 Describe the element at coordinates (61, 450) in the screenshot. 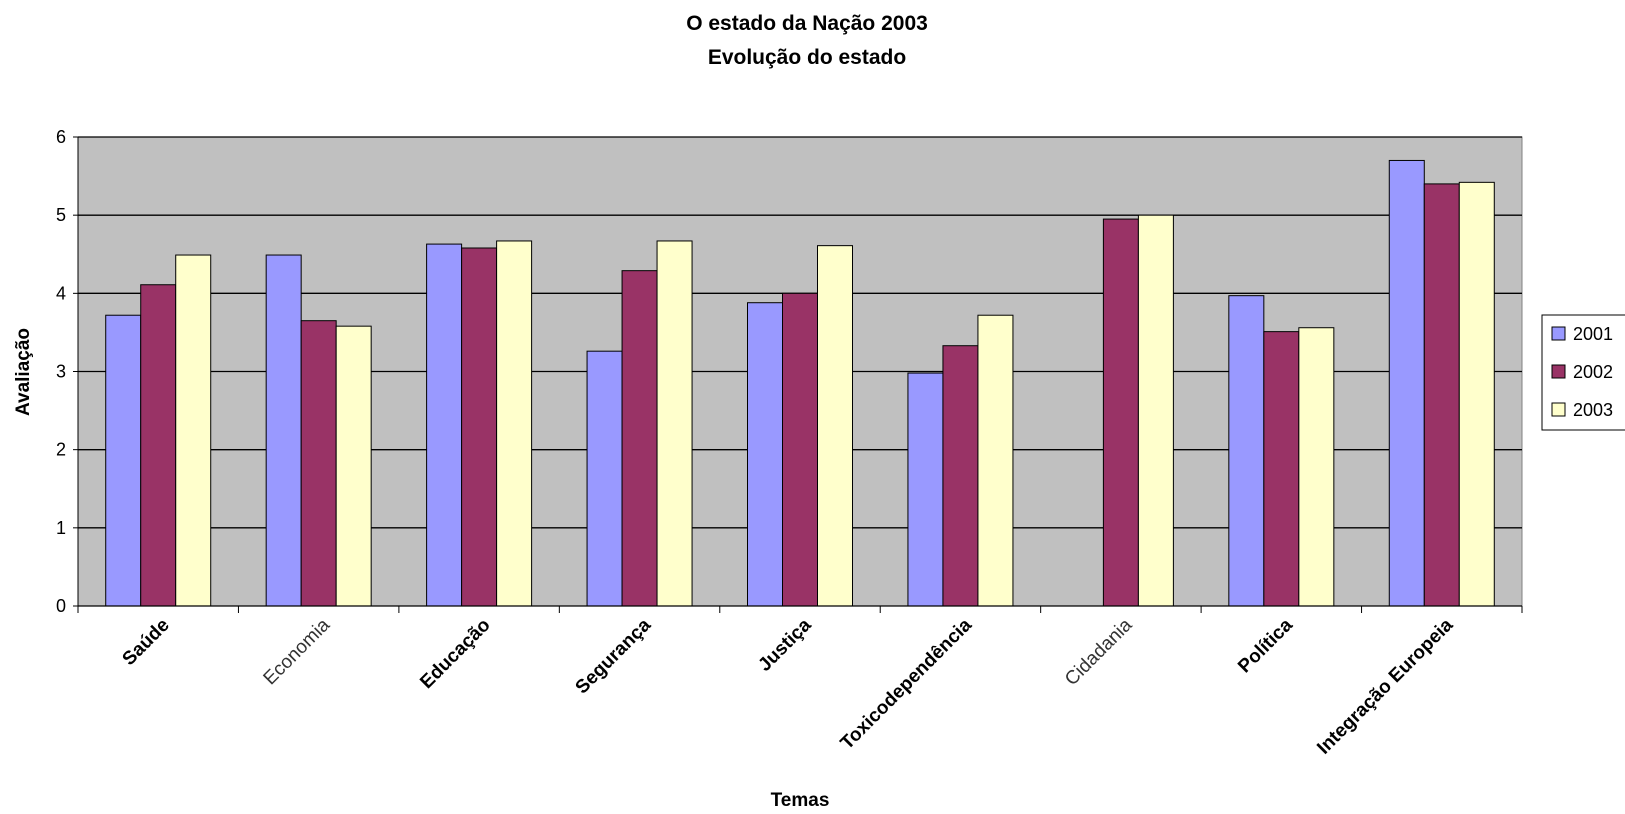

I see `y-tick-label: 2` at that location.